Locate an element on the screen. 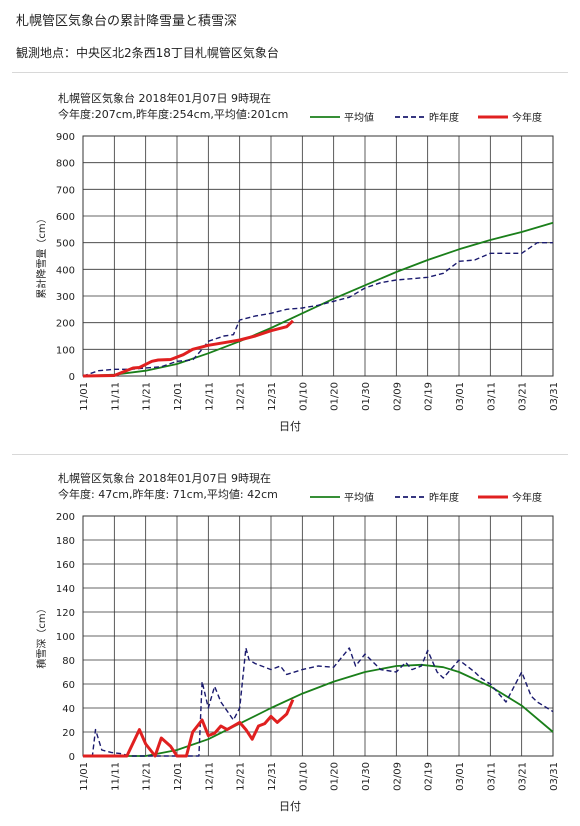 The image size is (580, 826). page-subtitle: 観測地点：中央区北2条西18丁目札幌管区気象台 is located at coordinates (147, 53).